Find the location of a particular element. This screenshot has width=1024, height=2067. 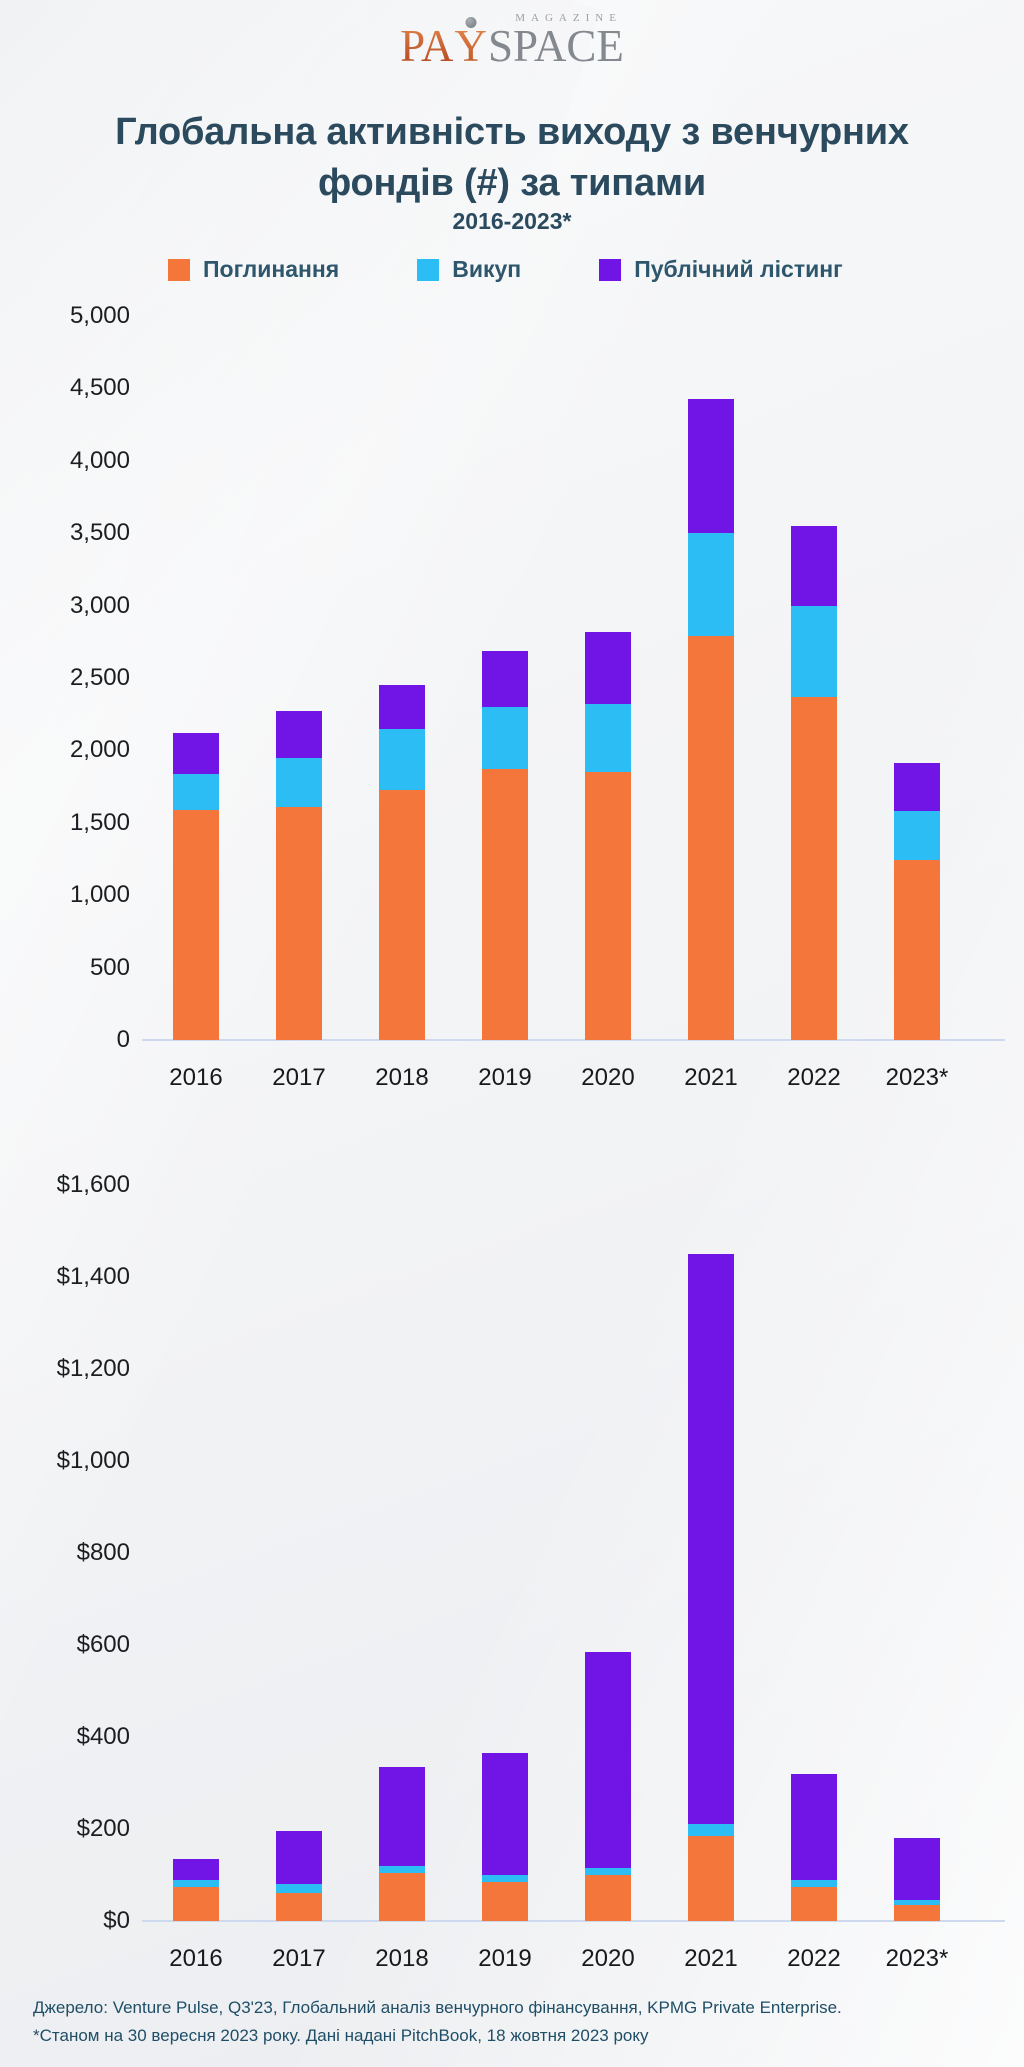

x-axis-label: 2022 is located at coordinates (814, 1077).